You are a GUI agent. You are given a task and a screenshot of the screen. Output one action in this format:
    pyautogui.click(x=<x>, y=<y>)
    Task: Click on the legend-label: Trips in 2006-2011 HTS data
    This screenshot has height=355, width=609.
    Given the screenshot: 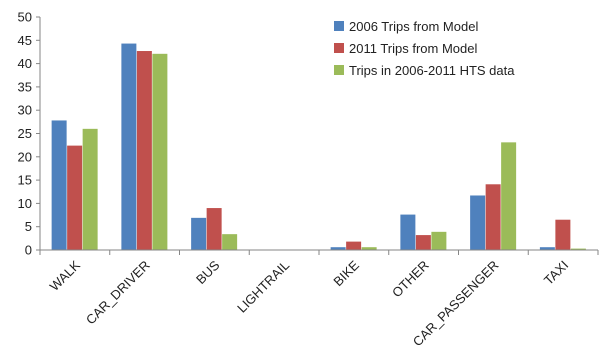 What is the action you would take?
    pyautogui.click(x=432, y=70)
    